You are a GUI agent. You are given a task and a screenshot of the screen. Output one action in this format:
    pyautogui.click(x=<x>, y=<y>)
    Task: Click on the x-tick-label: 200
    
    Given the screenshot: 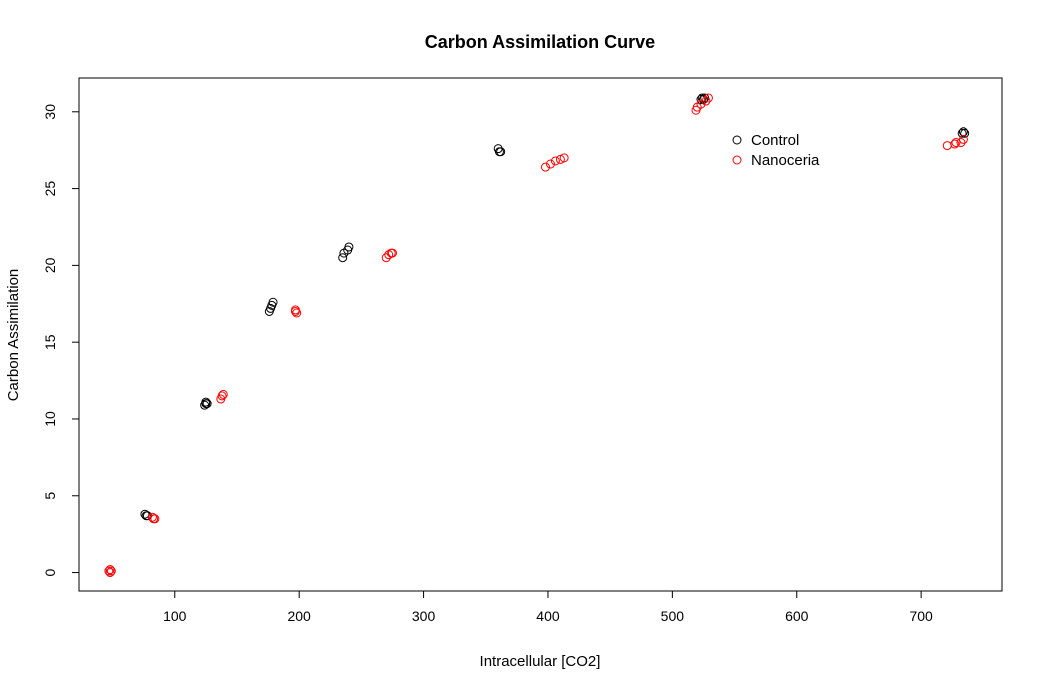 What is the action you would take?
    pyautogui.click(x=299, y=616)
    